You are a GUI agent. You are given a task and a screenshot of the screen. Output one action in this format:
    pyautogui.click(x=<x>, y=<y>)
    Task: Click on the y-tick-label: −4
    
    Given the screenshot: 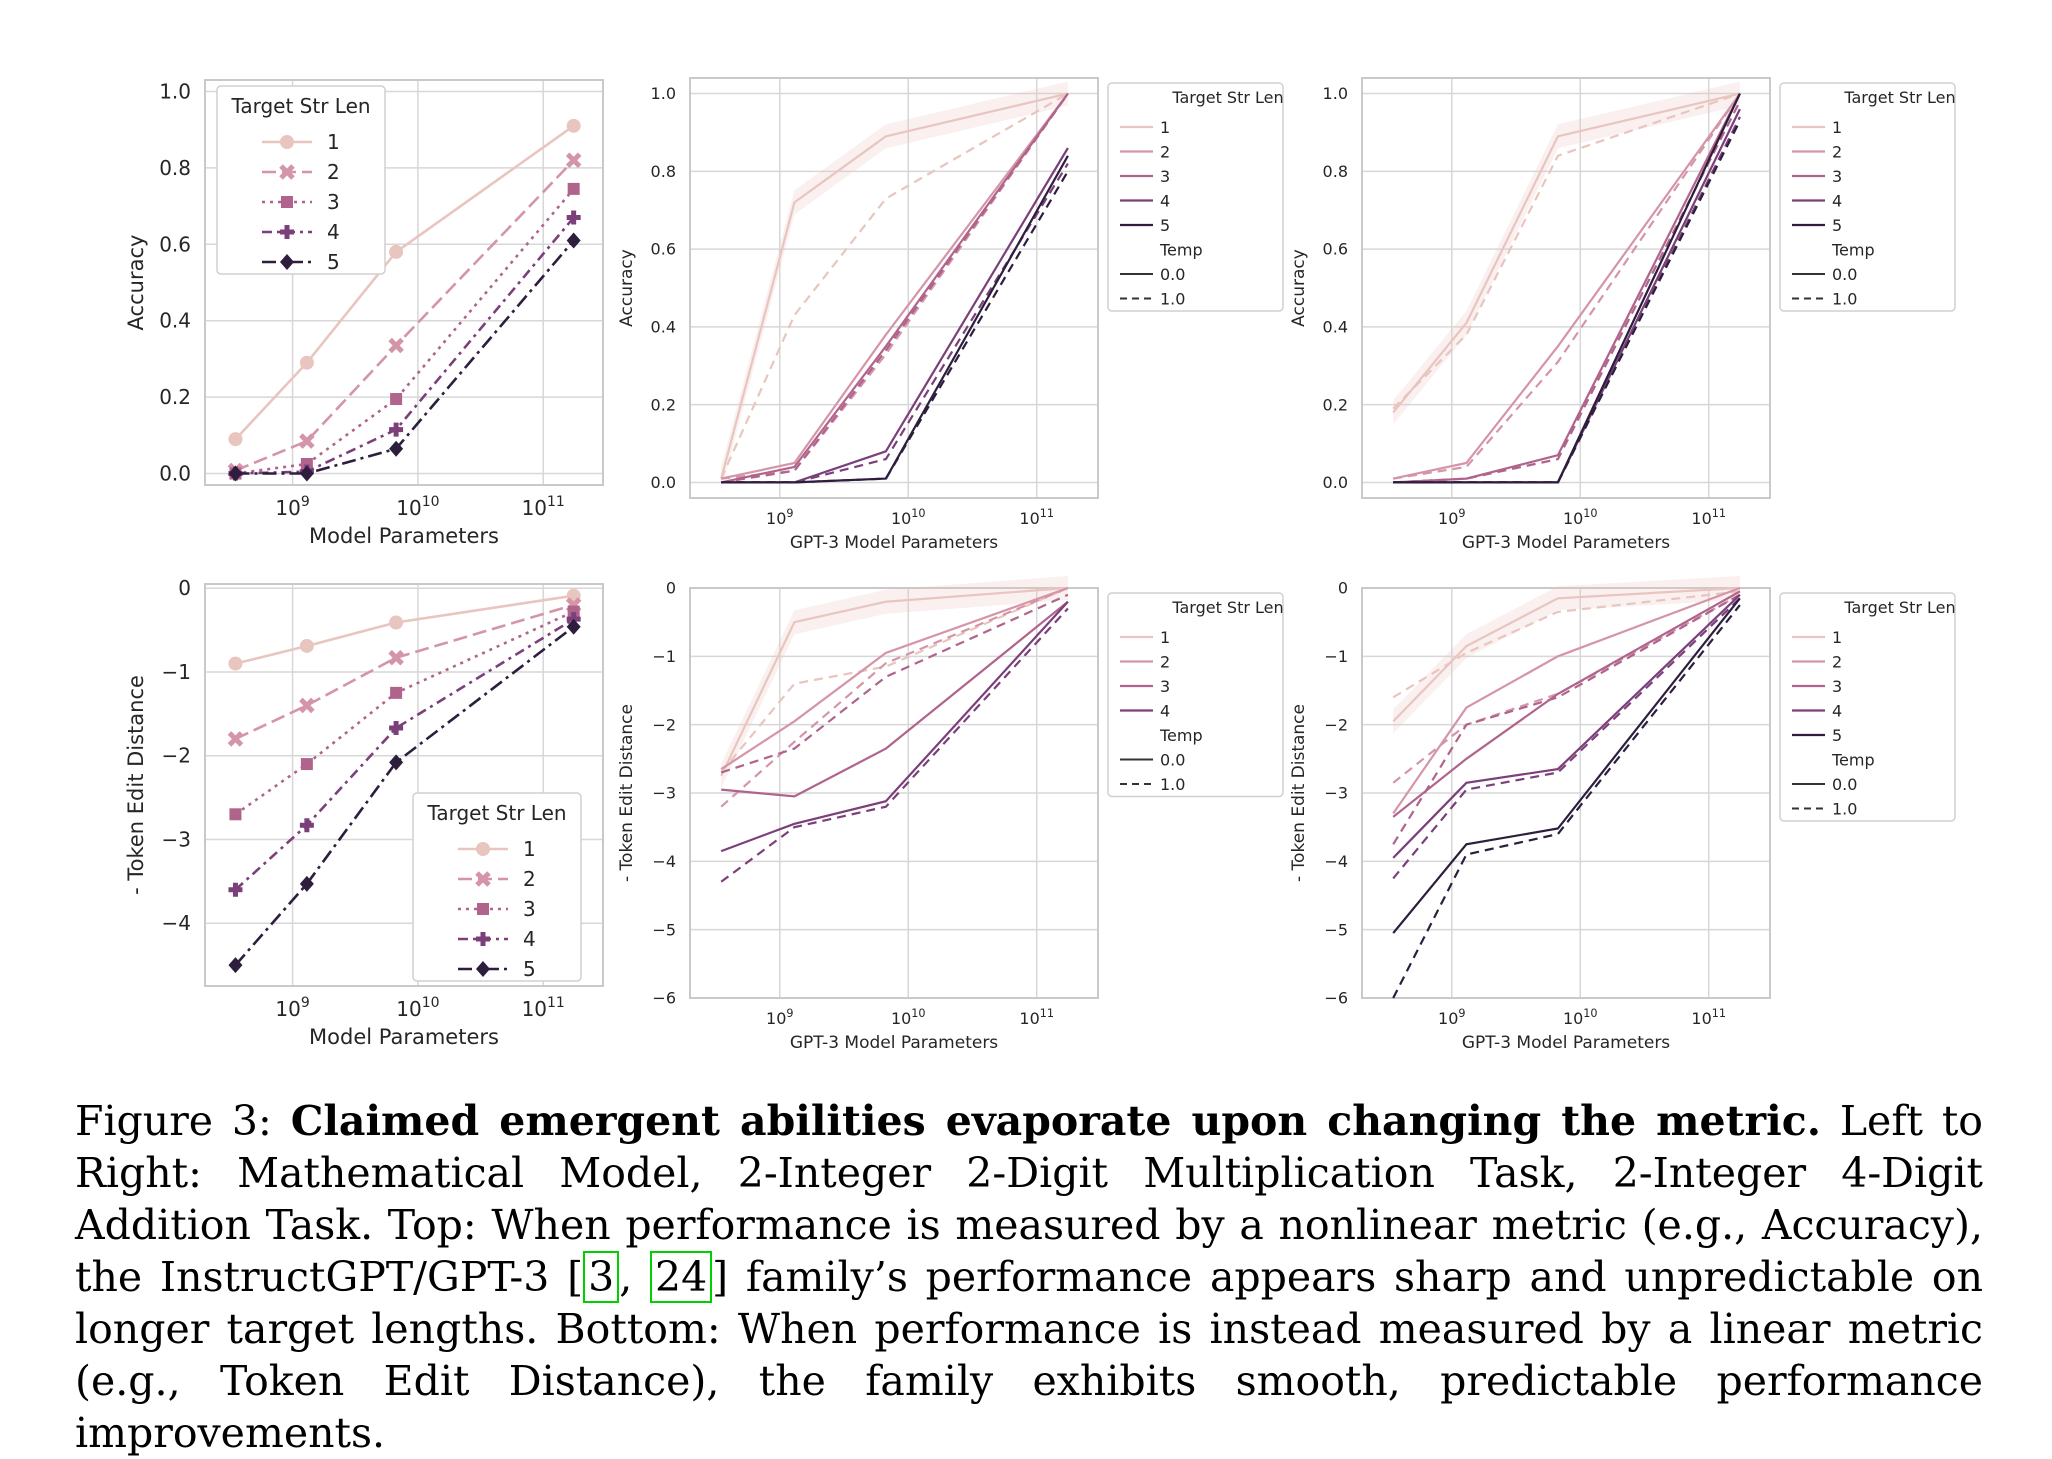 What is the action you would take?
    pyautogui.click(x=1336, y=861)
    